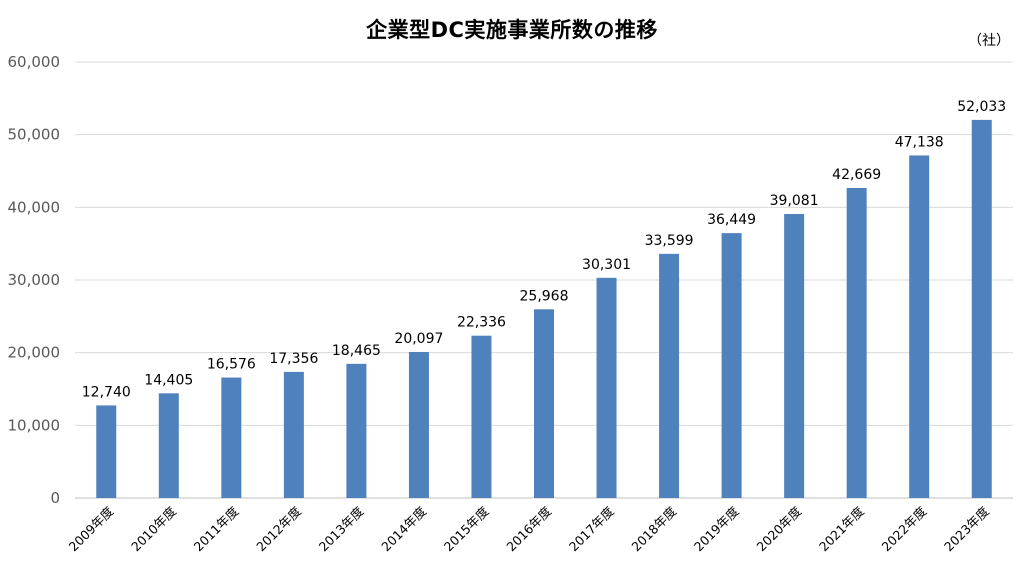 Image resolution: width=1024 pixels, height=577 pixels. What do you see at coordinates (716, 528) in the screenshot?
I see `x-tick-label: 2019年度` at bounding box center [716, 528].